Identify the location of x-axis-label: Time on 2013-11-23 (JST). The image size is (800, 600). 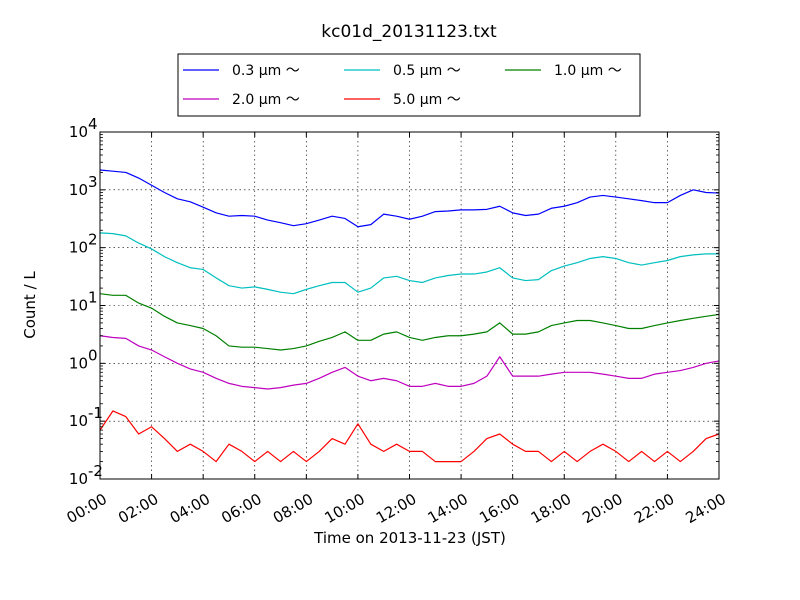
(409, 538).